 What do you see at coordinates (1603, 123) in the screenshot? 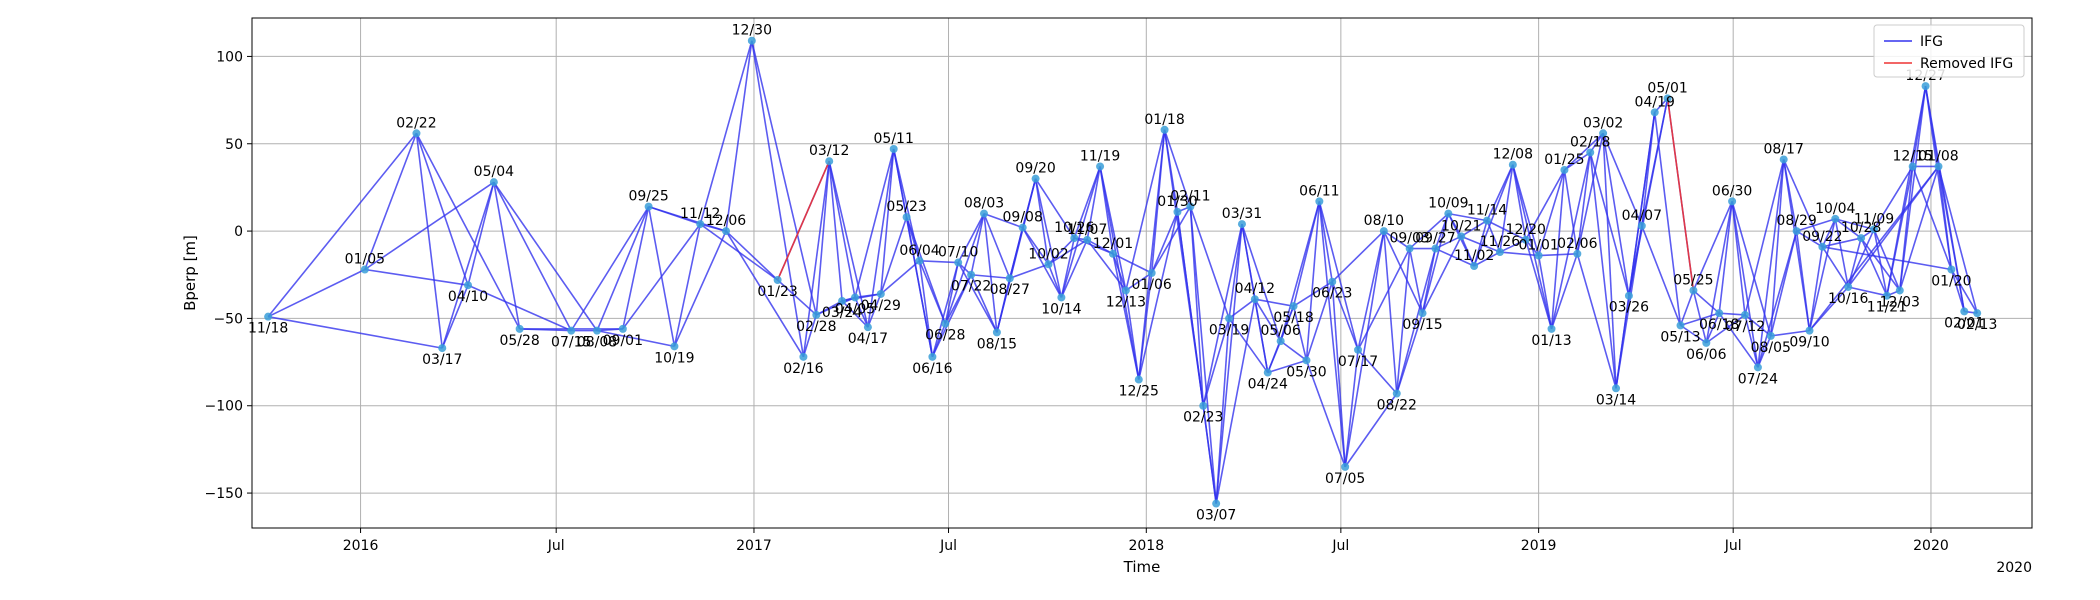
I see `acquisition-date-label: 03/02` at bounding box center [1603, 123].